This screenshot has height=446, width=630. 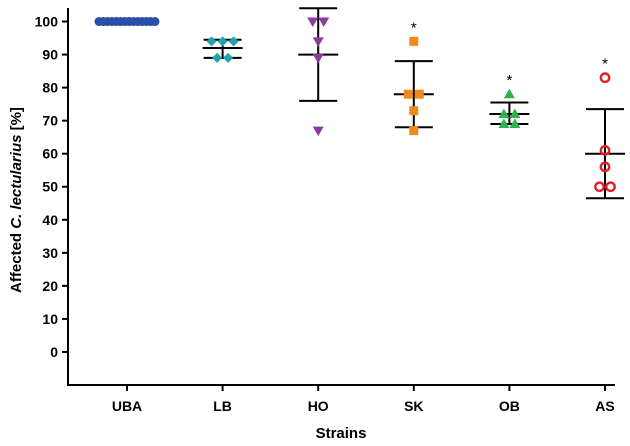 I want to click on x-tick-label-lb: LB, so click(x=222, y=406).